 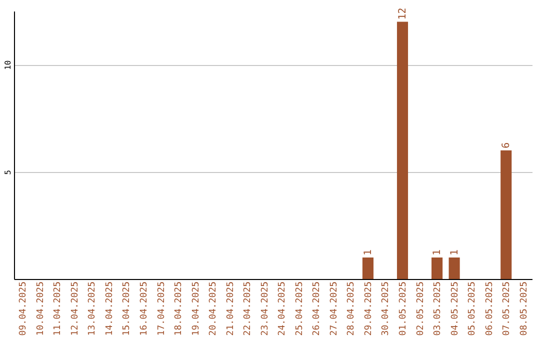 I want to click on x-tick-label: 08.05.2025, so click(x=524, y=309).